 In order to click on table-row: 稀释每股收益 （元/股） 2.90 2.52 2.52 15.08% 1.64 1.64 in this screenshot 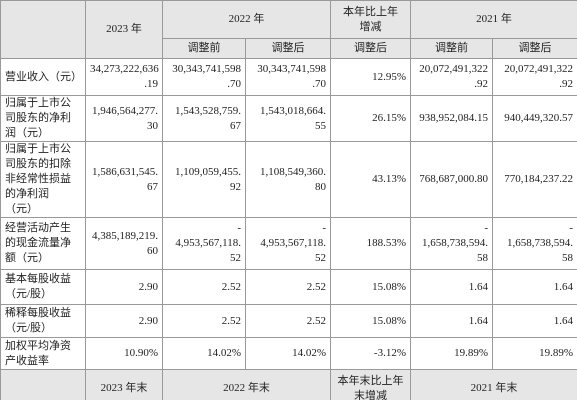, I will do `click(288, 321)`.